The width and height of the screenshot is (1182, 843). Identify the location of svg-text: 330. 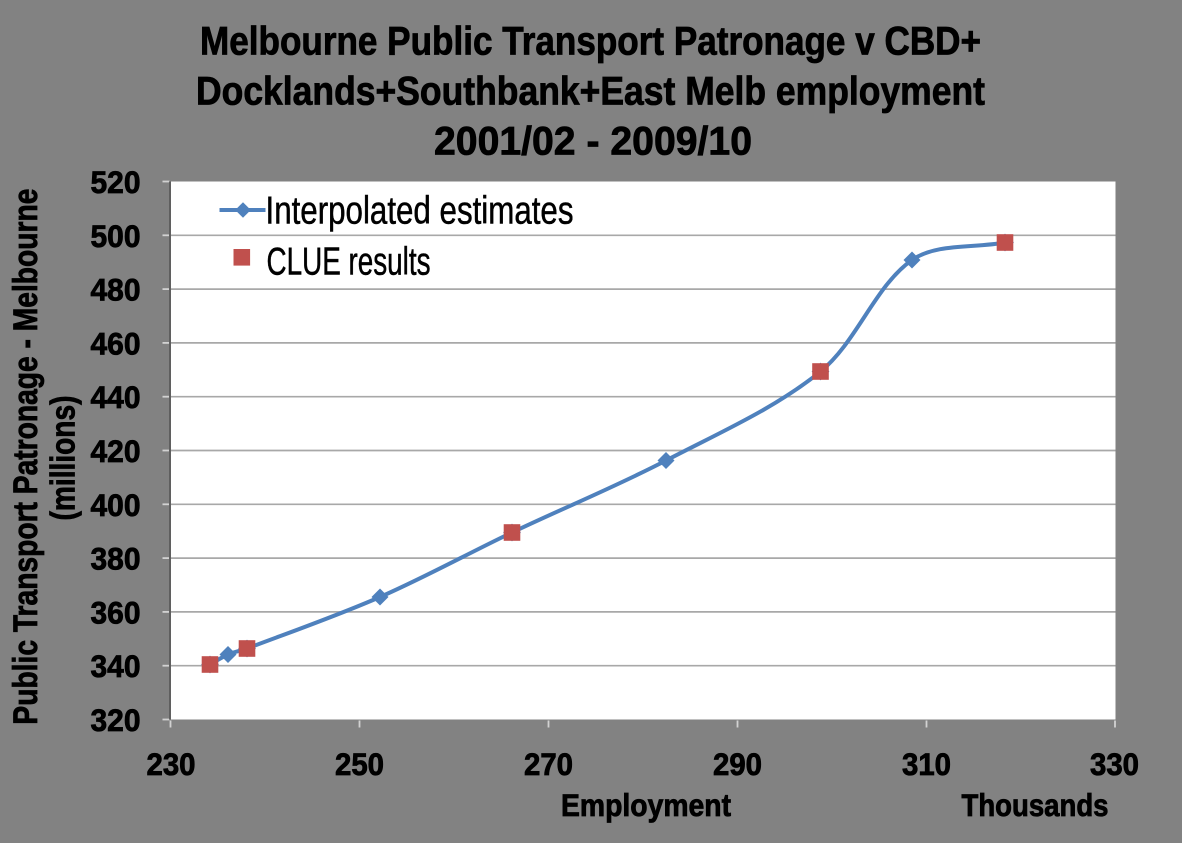
(1114, 764).